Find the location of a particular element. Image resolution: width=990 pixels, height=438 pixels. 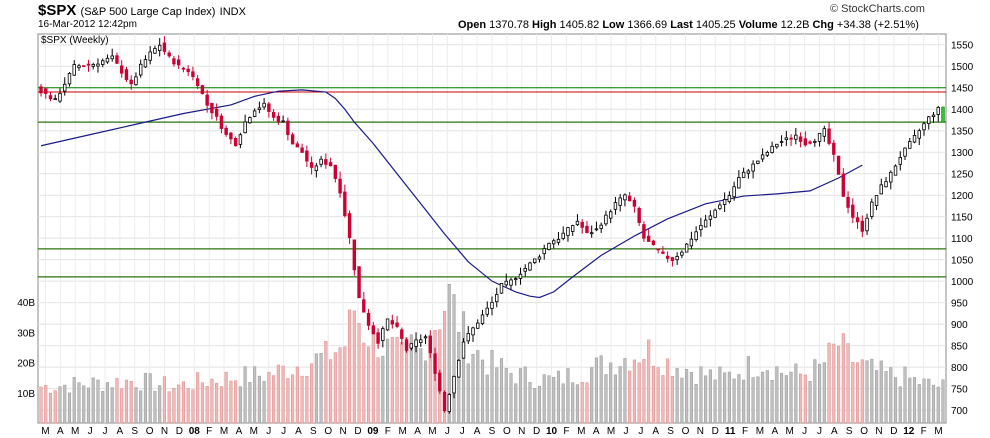

symbol-title: $SPX (S&P 500 Large Cap Index) INDX is located at coordinates (142, 10).